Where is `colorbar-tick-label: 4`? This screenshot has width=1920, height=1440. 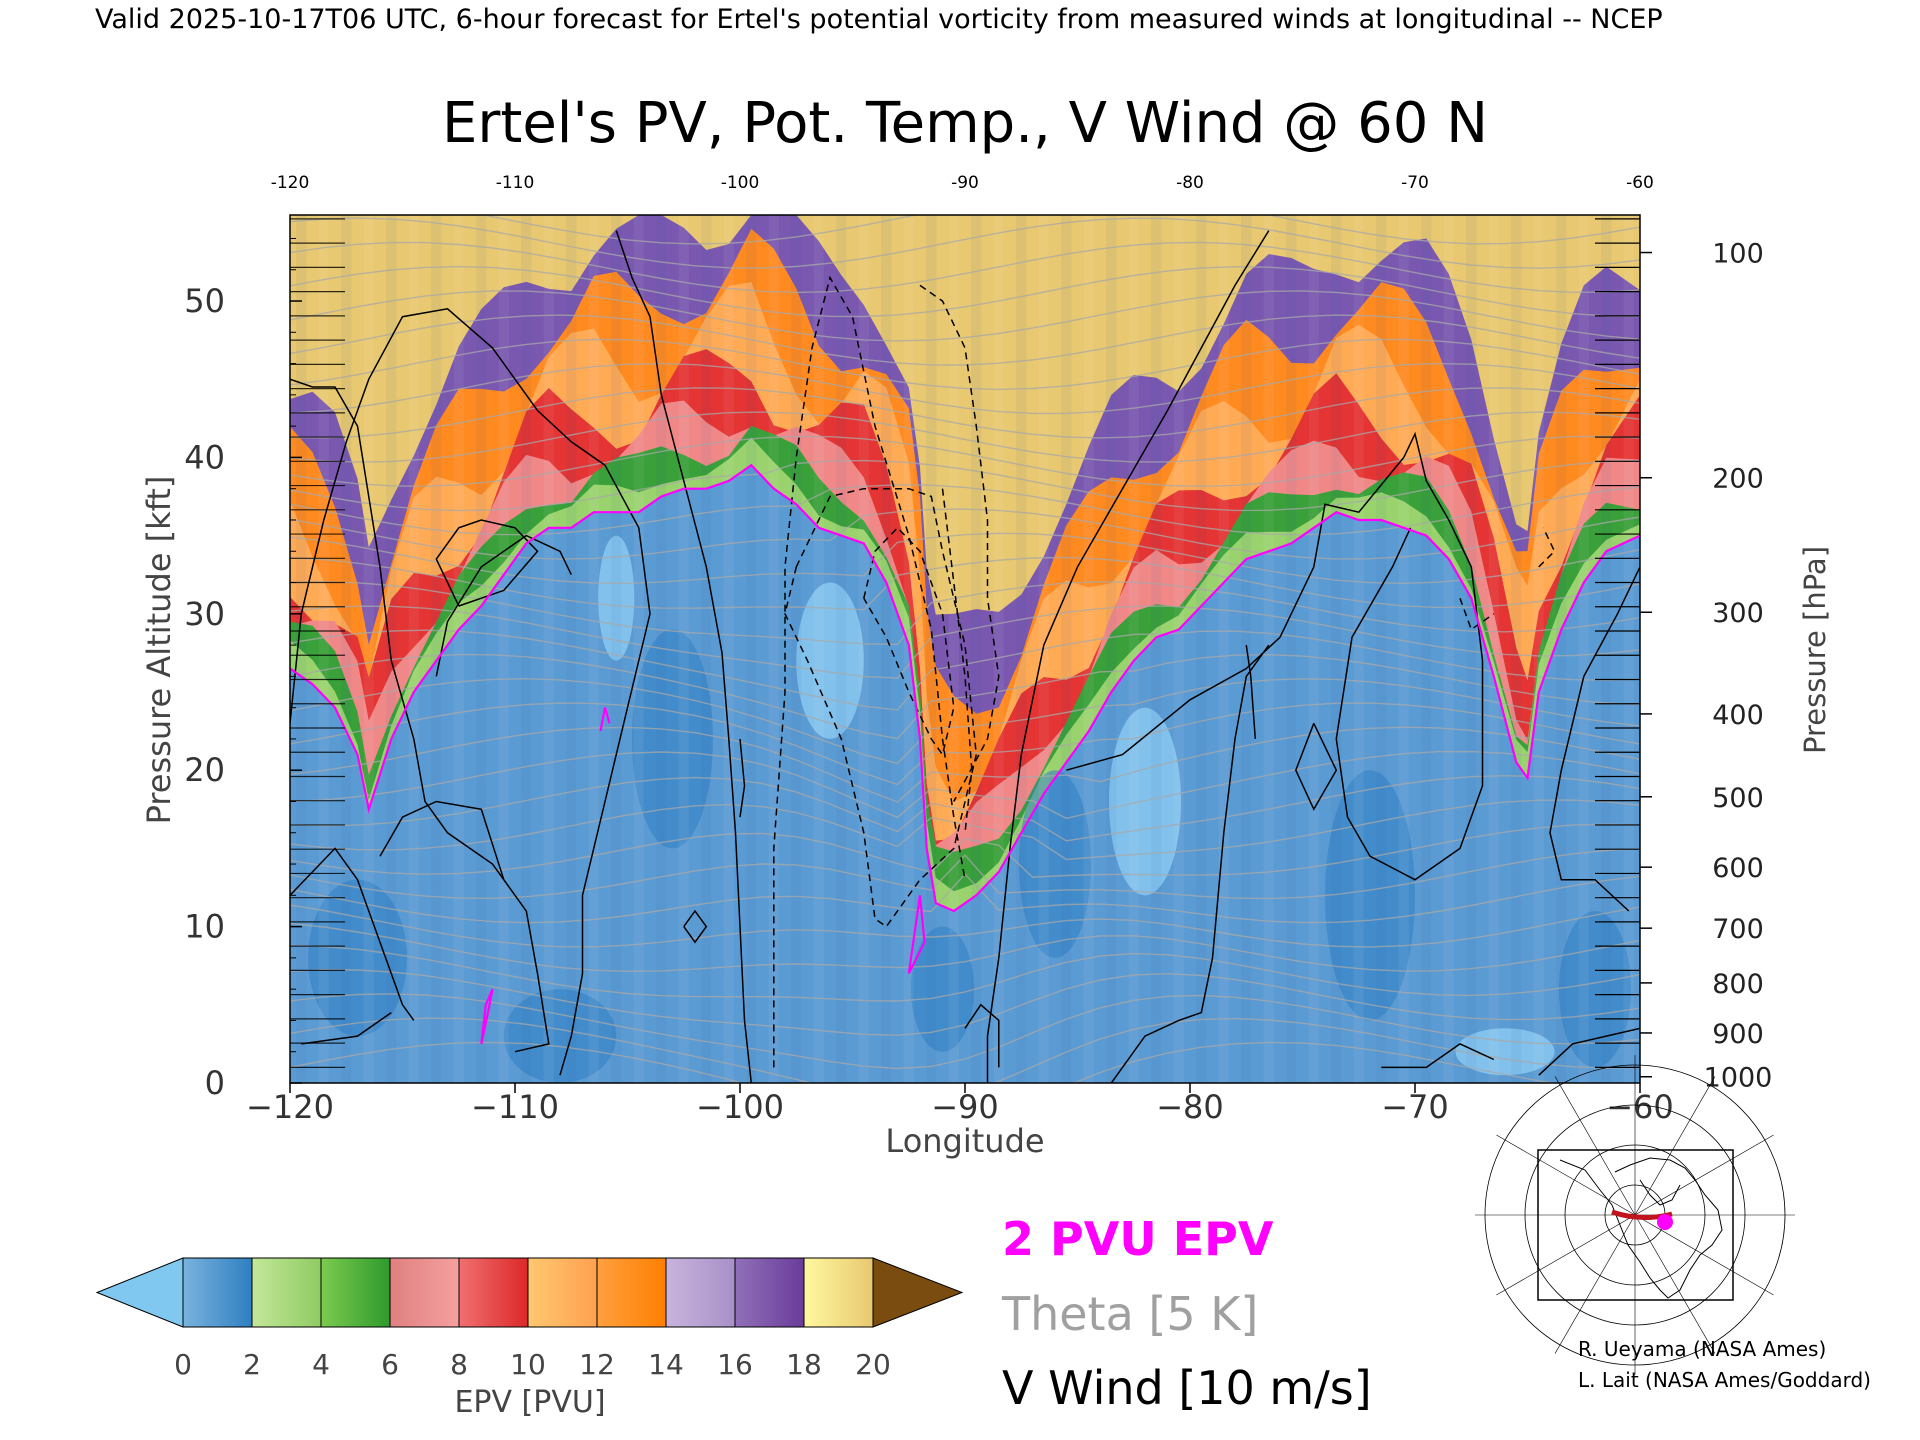 colorbar-tick-label: 4 is located at coordinates (321, 1364).